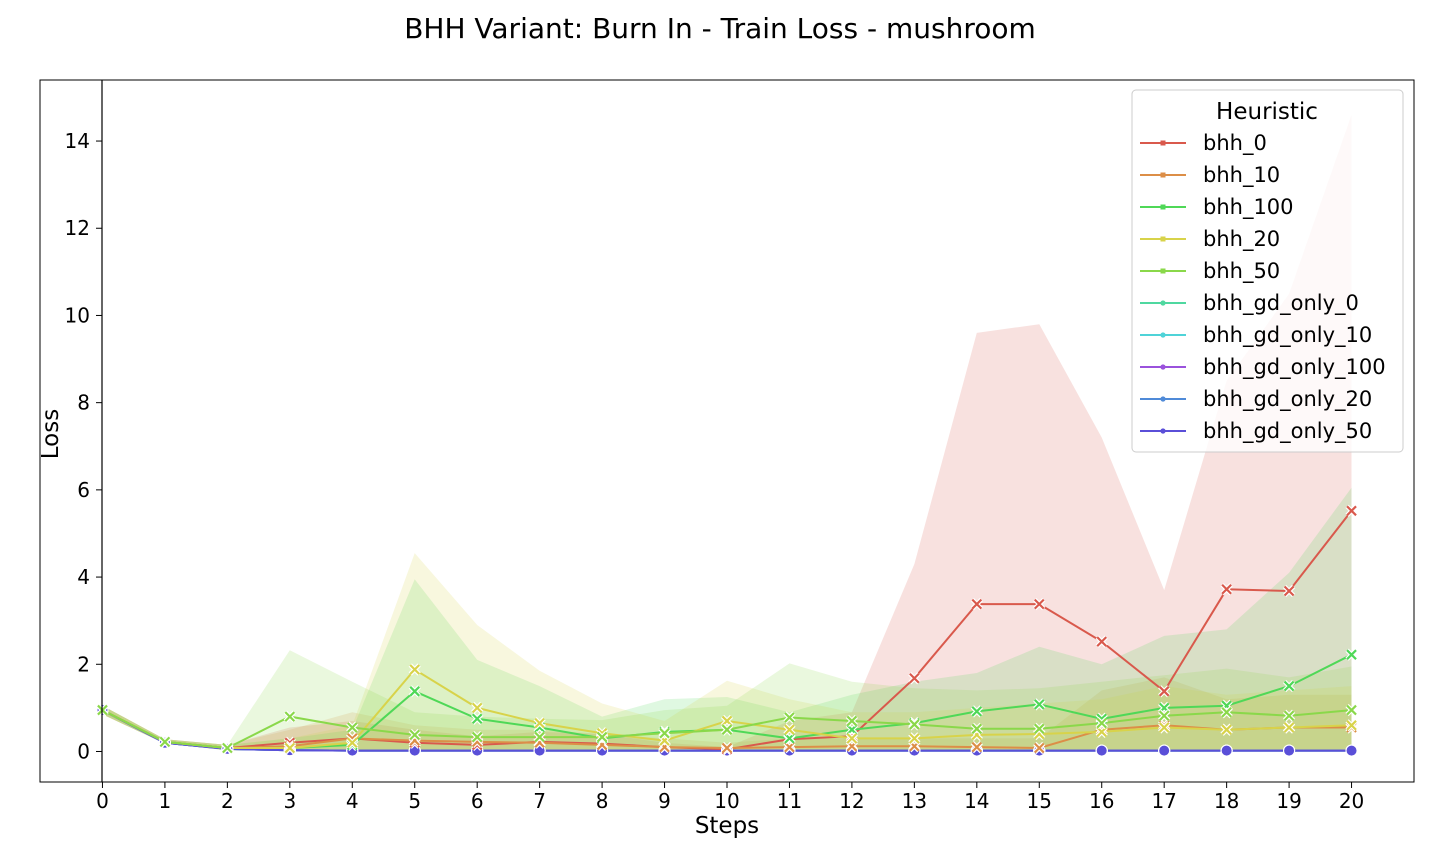 The height and width of the screenshot is (864, 1440). Describe the element at coordinates (77, 228) in the screenshot. I see `y-tick-label-12: 12` at that location.